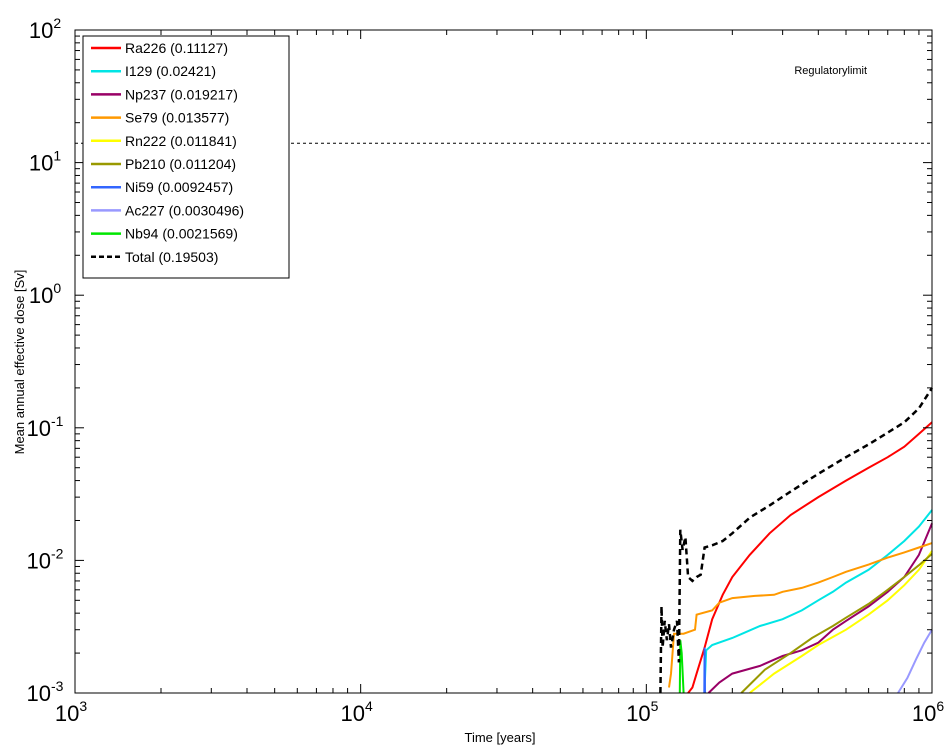 This screenshot has width=945, height=749. What do you see at coordinates (19, 362) in the screenshot?
I see `y-axis-label: Mean annual effective dose [Sv]` at bounding box center [19, 362].